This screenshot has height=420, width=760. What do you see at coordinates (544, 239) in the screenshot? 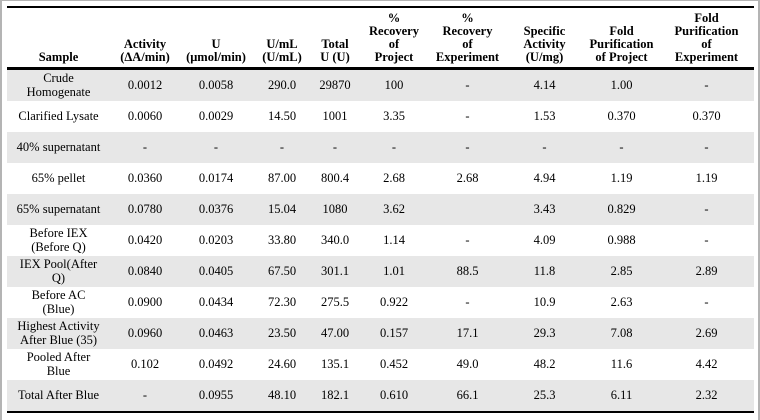
I see `value-cell: 4.09` at bounding box center [544, 239].